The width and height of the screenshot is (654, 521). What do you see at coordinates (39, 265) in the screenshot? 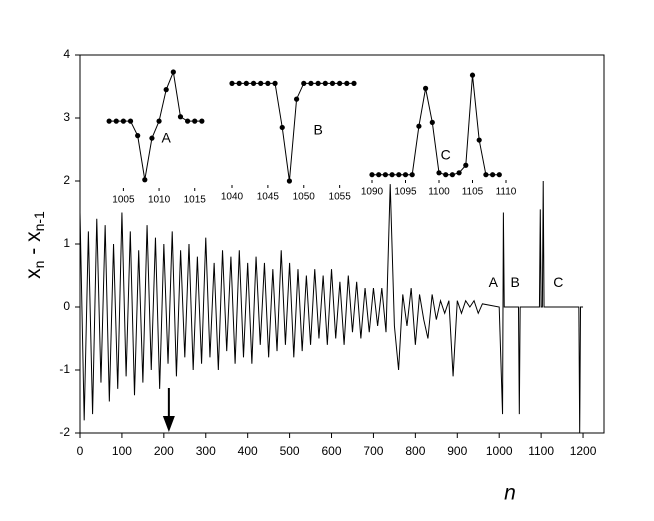
I see `y-label-part: n` at bounding box center [39, 265].